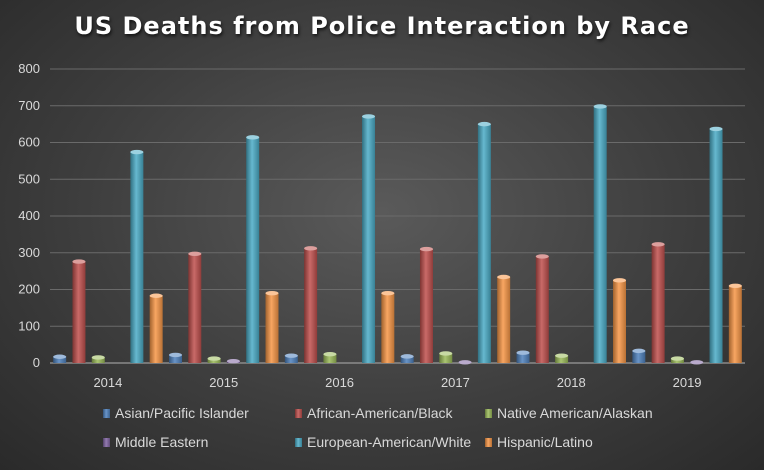 The width and height of the screenshot is (764, 470). I want to click on legend-item: Middle Eastern, so click(155, 442).